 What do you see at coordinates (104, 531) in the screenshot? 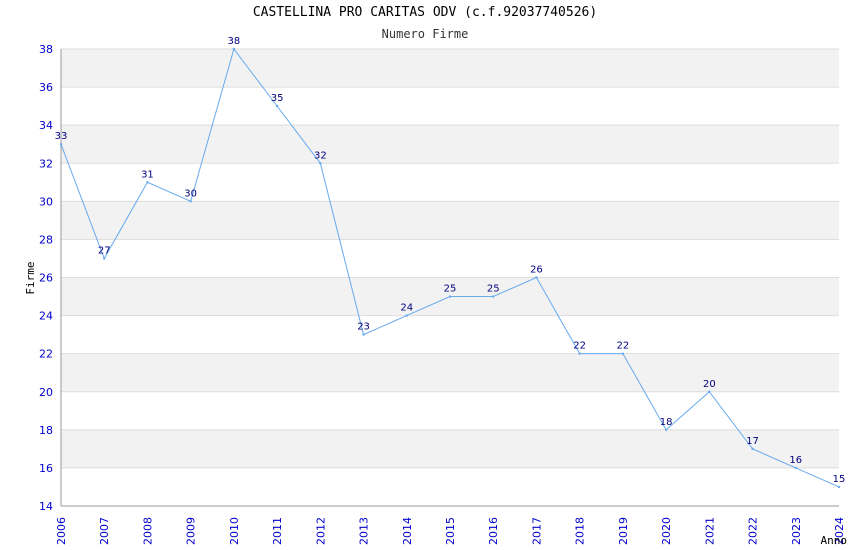
I see `x-tick-label: 2007` at bounding box center [104, 531].